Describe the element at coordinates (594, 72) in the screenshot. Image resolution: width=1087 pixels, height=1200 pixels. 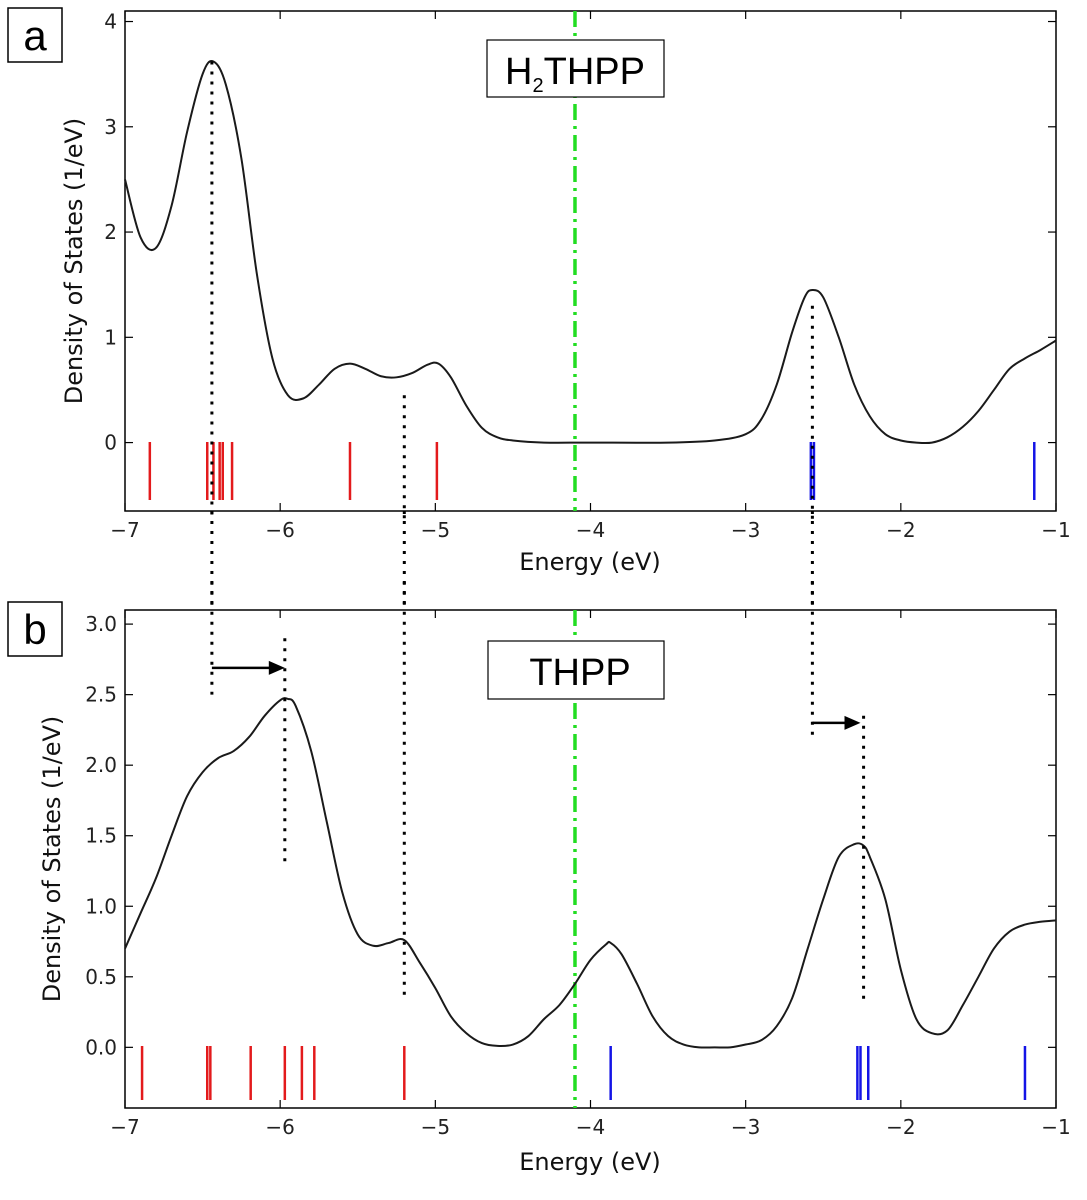
I see `panel-a-molecule-main: THPP` at that location.